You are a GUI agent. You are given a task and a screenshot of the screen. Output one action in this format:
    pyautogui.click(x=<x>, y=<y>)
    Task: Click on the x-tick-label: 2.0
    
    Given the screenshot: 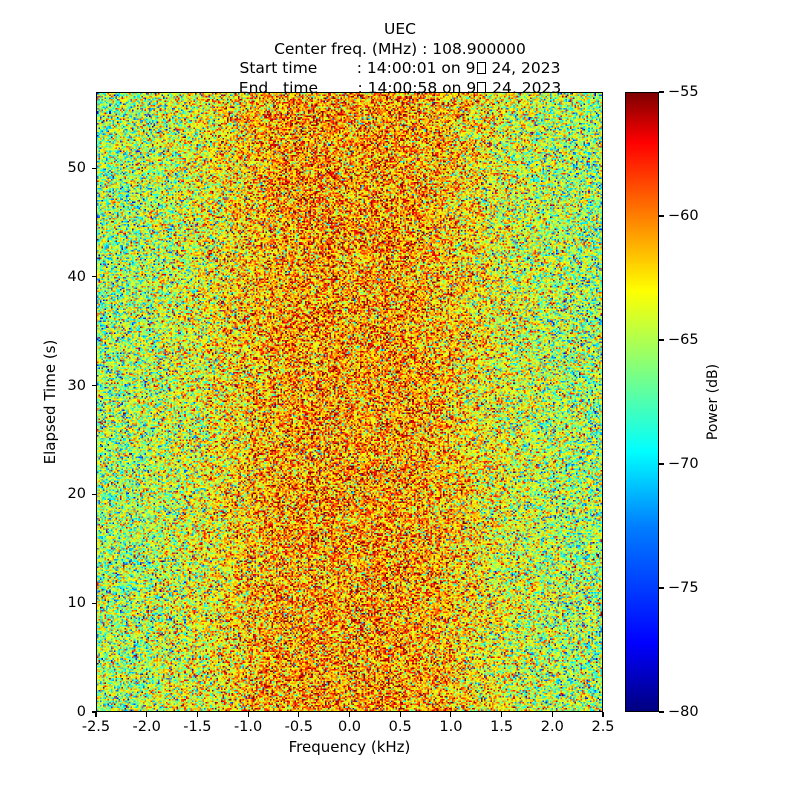 What is the action you would take?
    pyautogui.click(x=552, y=727)
    